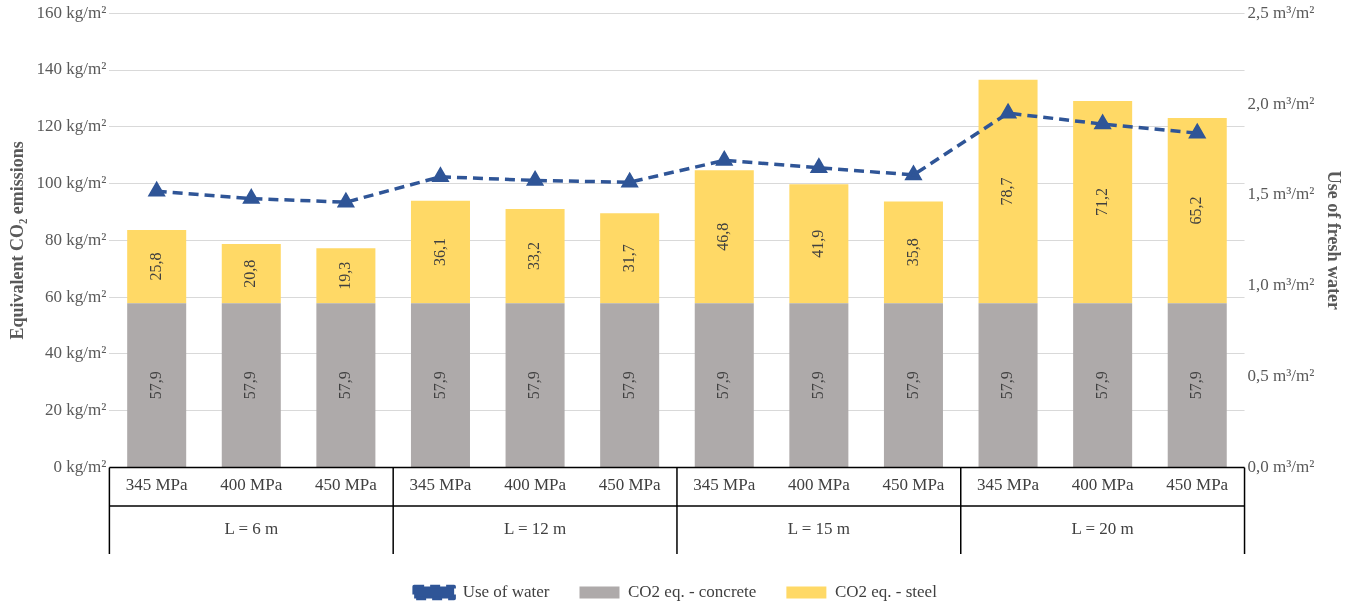  What do you see at coordinates (886, 591) in the screenshot?
I see `legend-label: CO2 eq. - steel` at bounding box center [886, 591].